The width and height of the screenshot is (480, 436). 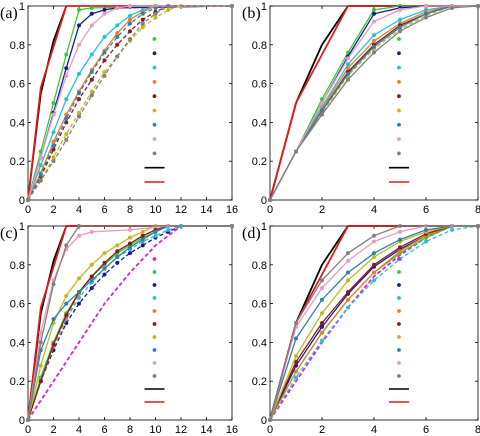 I want to click on legend-marker-navy, so click(x=399, y=53).